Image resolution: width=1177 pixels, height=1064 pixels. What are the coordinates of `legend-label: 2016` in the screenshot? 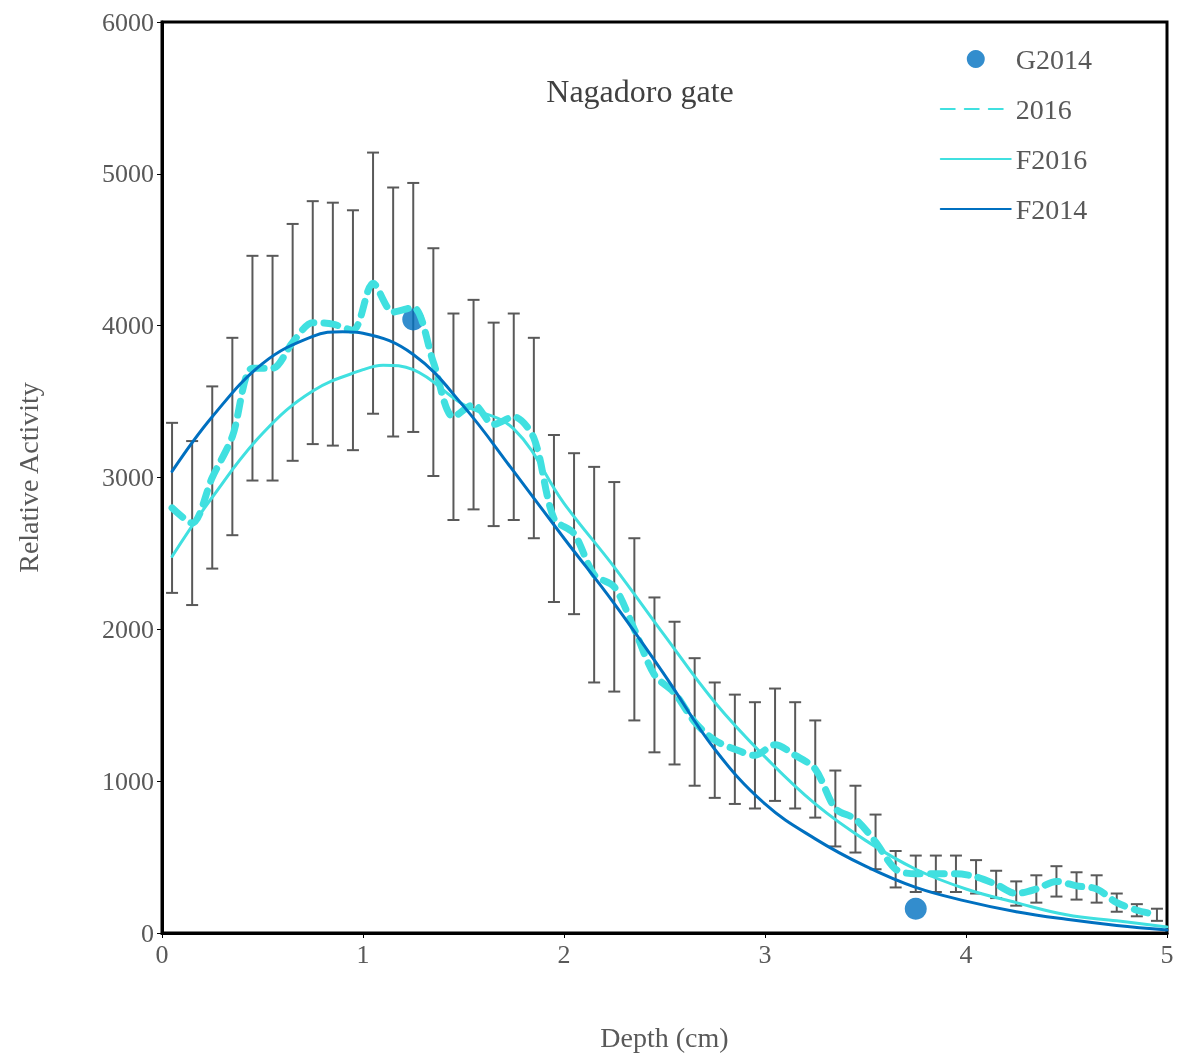 It's located at (1043, 109).